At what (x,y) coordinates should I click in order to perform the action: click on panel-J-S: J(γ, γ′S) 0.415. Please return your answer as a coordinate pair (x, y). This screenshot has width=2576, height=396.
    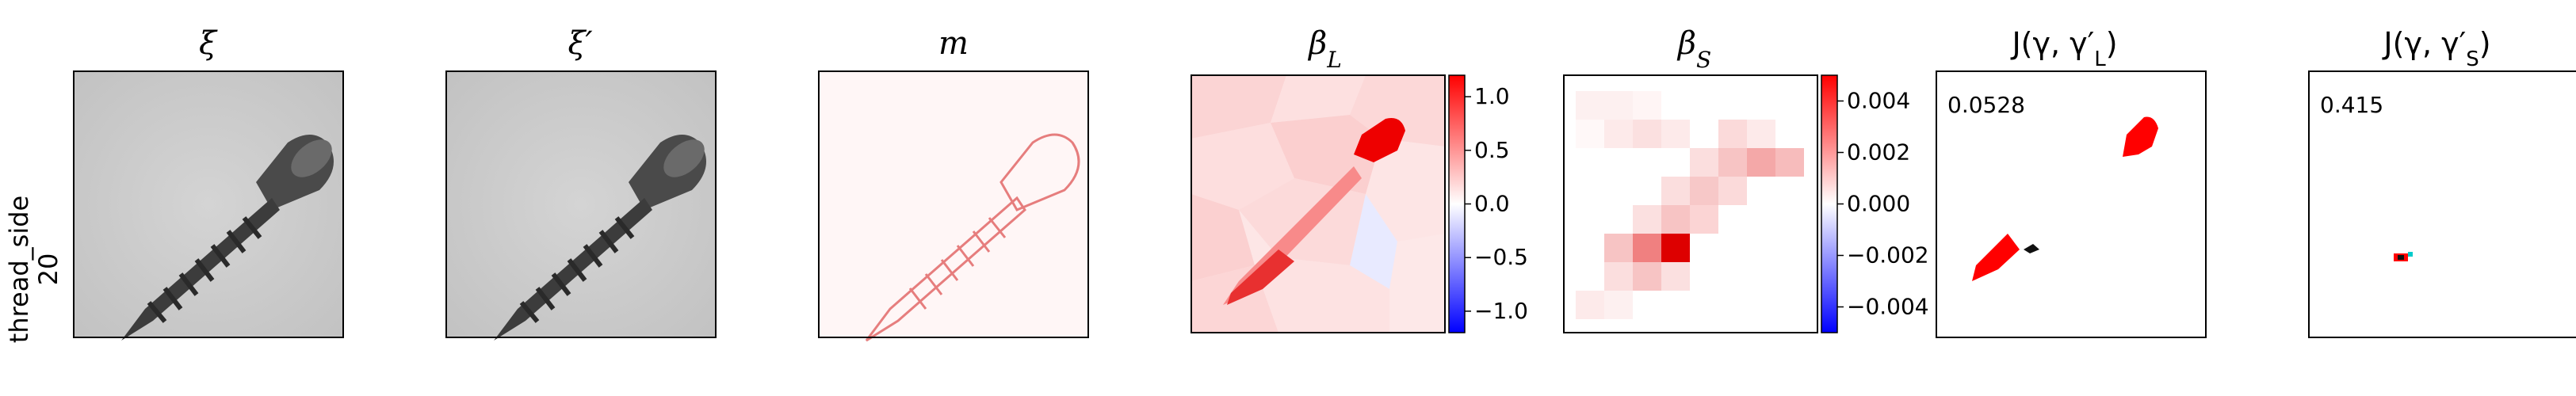
    Looking at the image, I should click on (2442, 182).